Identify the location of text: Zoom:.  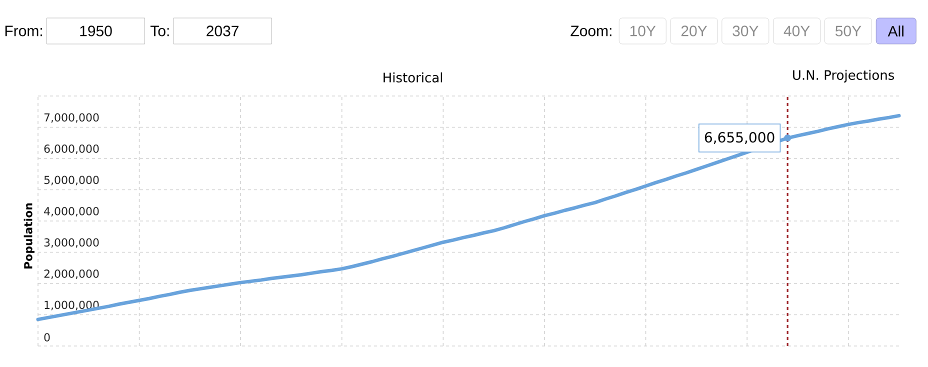
(591, 31).